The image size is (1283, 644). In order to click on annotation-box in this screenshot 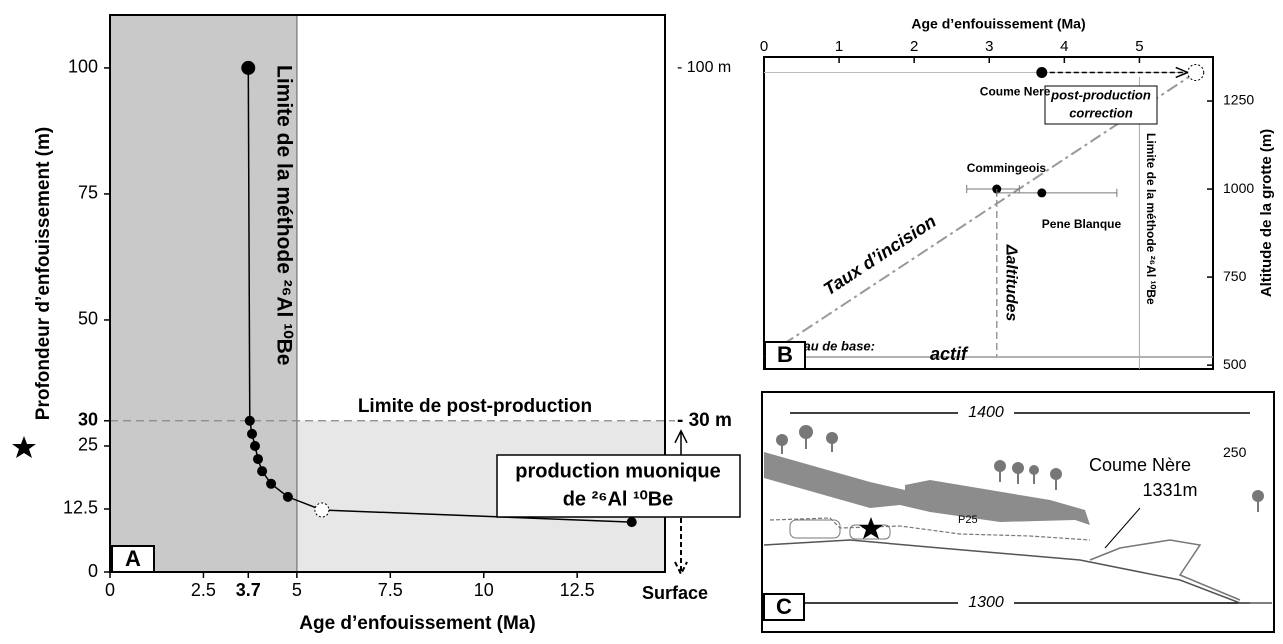, I will do `click(618, 486)`.